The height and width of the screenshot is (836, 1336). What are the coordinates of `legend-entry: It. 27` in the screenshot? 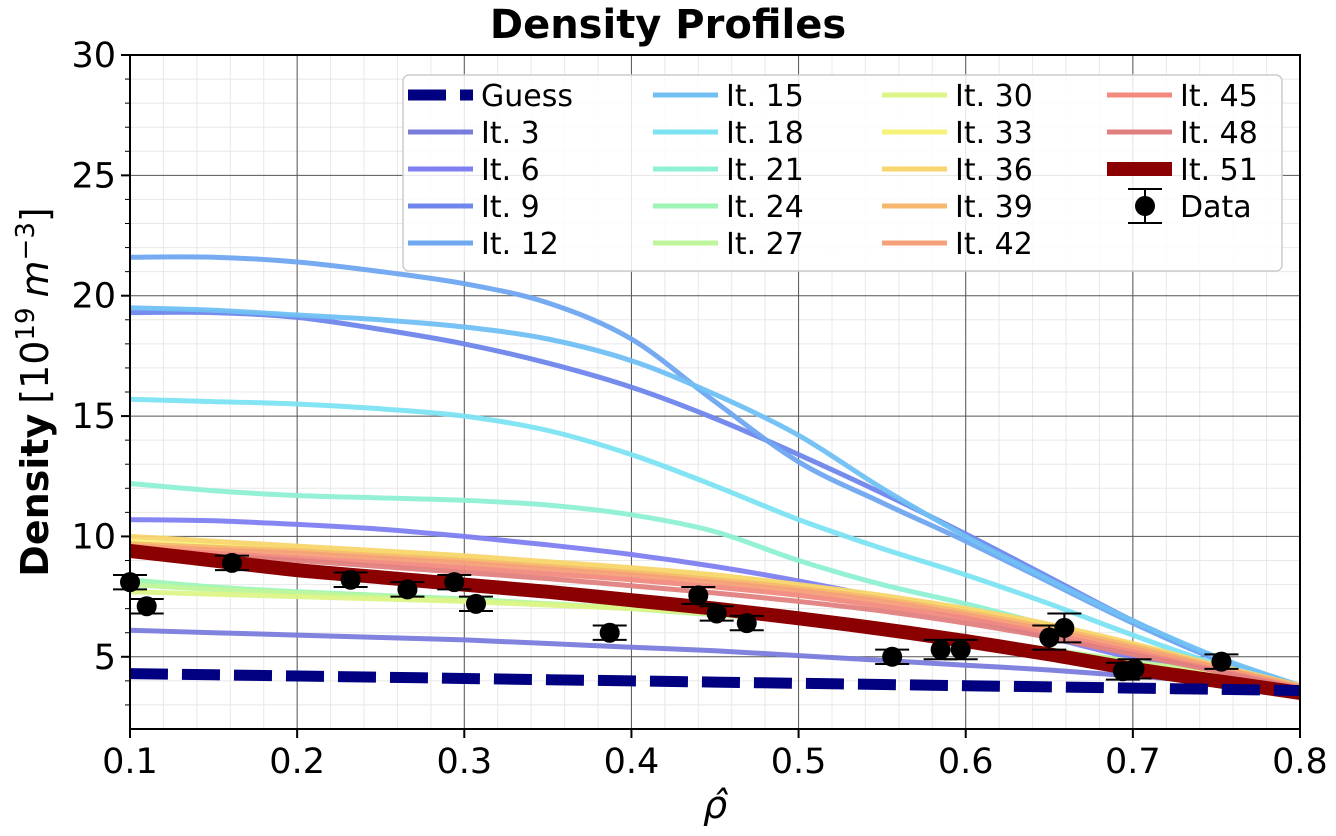 It's located at (728, 244).